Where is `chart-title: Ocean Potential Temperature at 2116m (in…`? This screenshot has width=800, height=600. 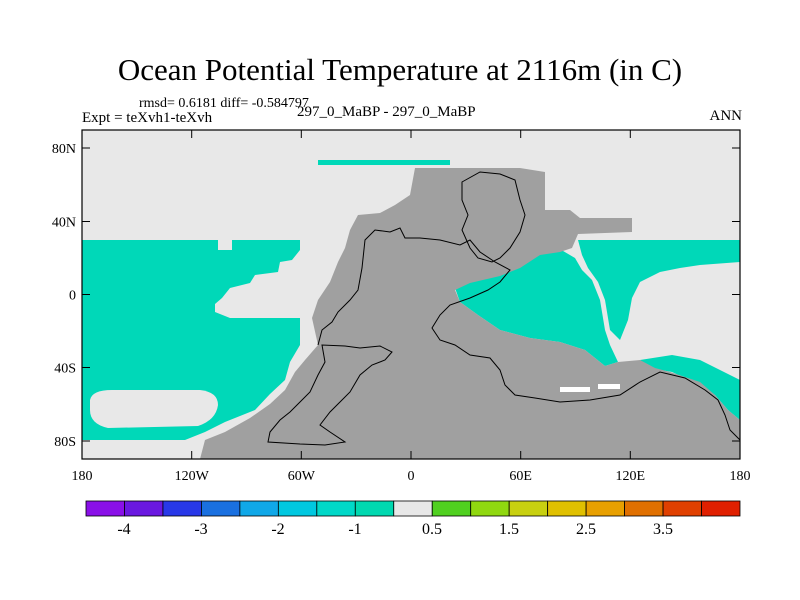
chart-title: Ocean Potential Temperature at 2116m (in… is located at coordinates (400, 69).